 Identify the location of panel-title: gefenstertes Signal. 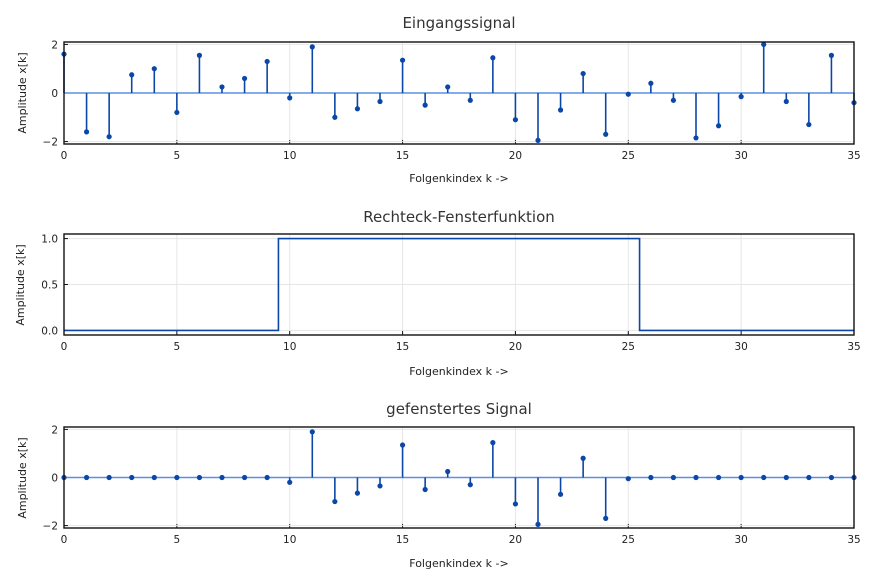
(459, 409).